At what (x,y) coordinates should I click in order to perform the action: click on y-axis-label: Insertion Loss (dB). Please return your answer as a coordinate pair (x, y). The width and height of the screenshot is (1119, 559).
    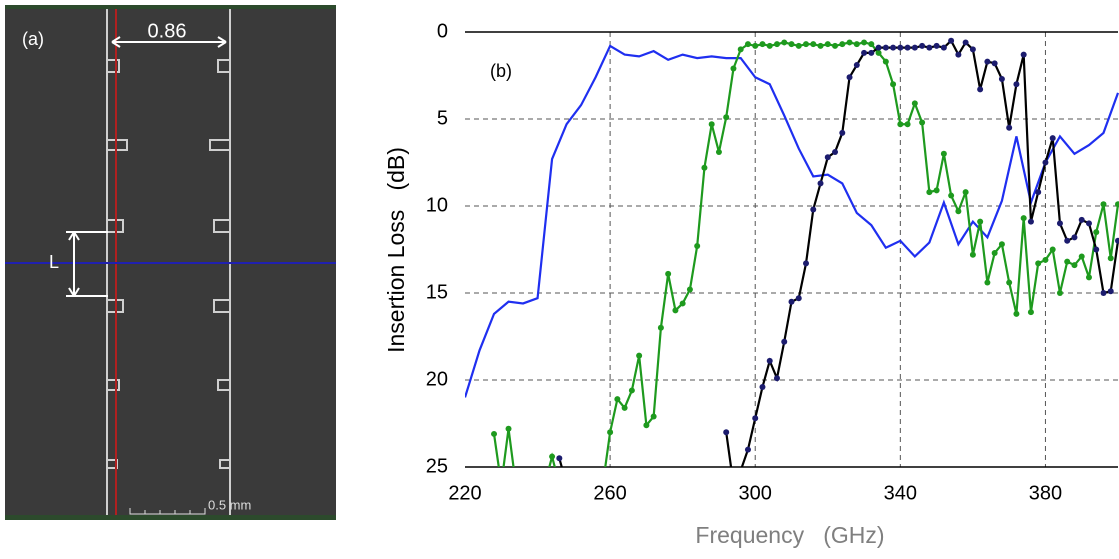
    Looking at the image, I should click on (396, 250).